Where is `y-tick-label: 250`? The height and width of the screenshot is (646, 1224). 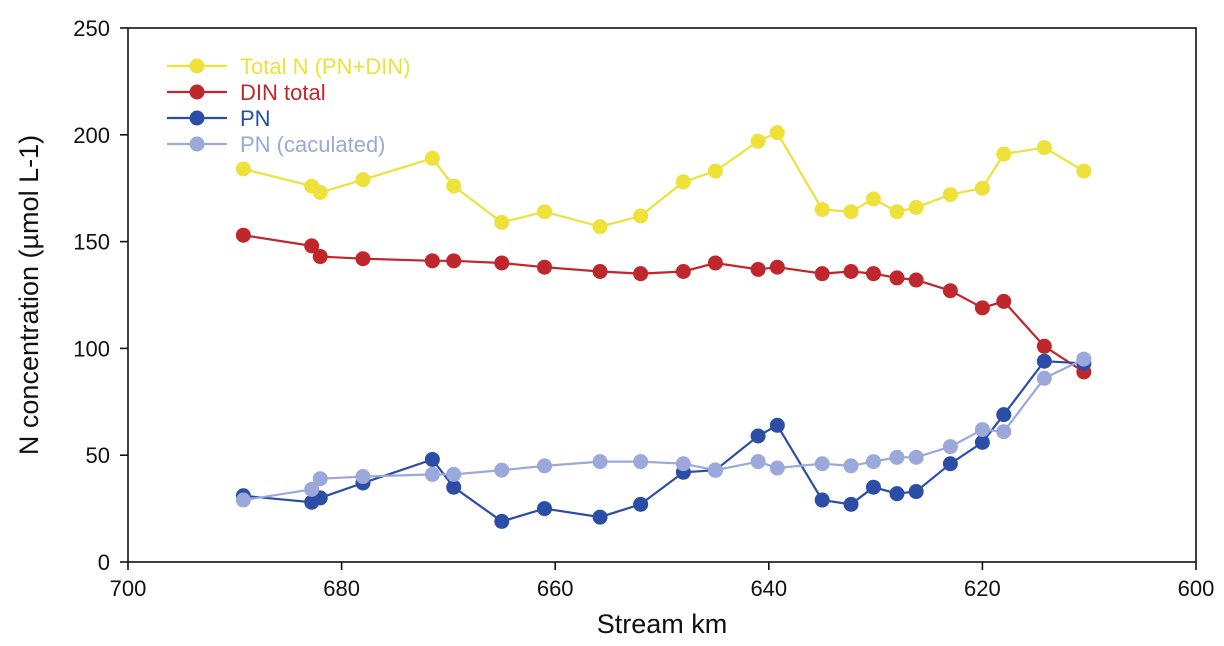
y-tick-label: 250 is located at coordinates (91, 28).